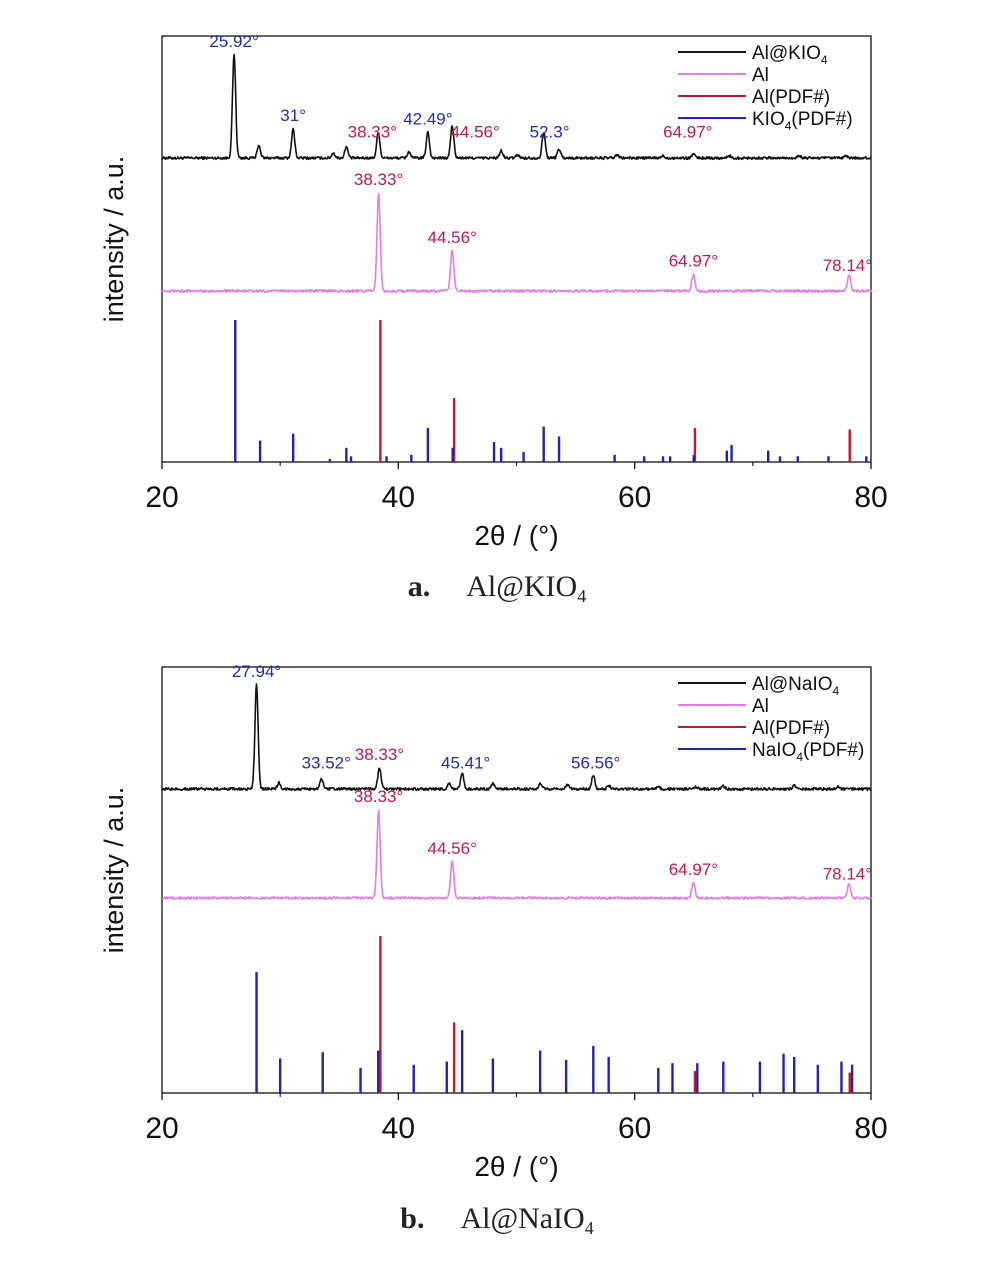  Describe the element at coordinates (693, 869) in the screenshot. I see `c2-peak-annotation: 64.97°` at that location.